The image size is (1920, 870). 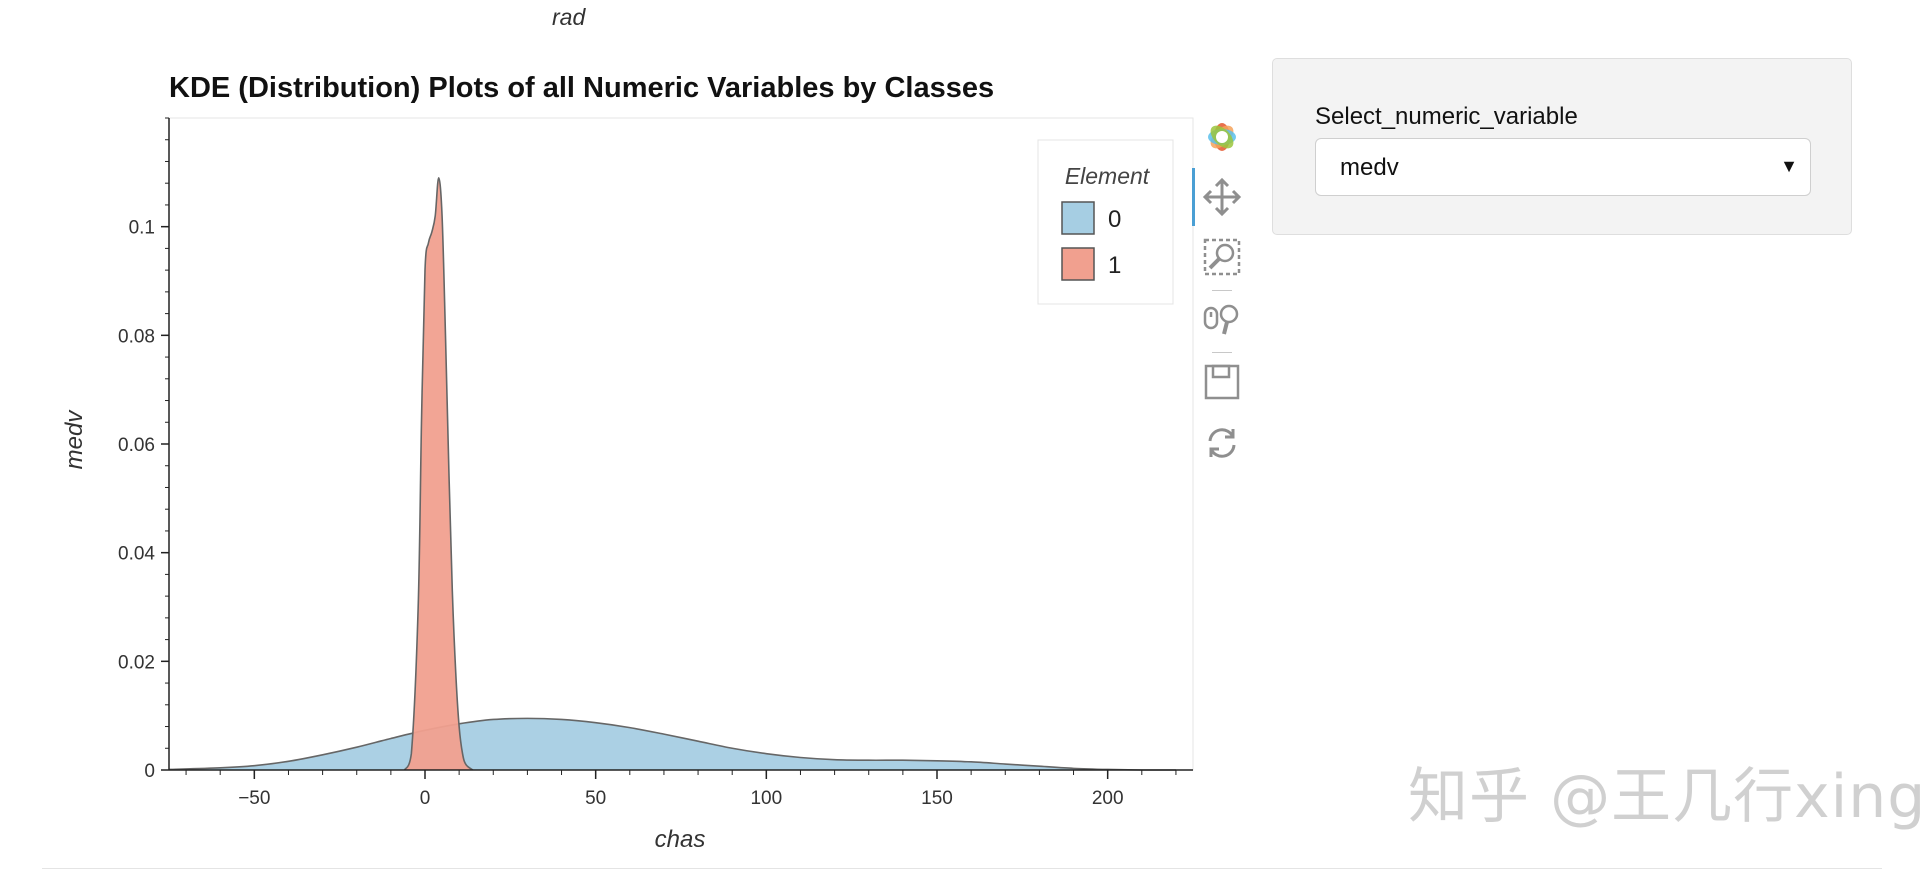 What do you see at coordinates (569, 17) in the screenshot?
I see `top-variable-label: rad` at bounding box center [569, 17].